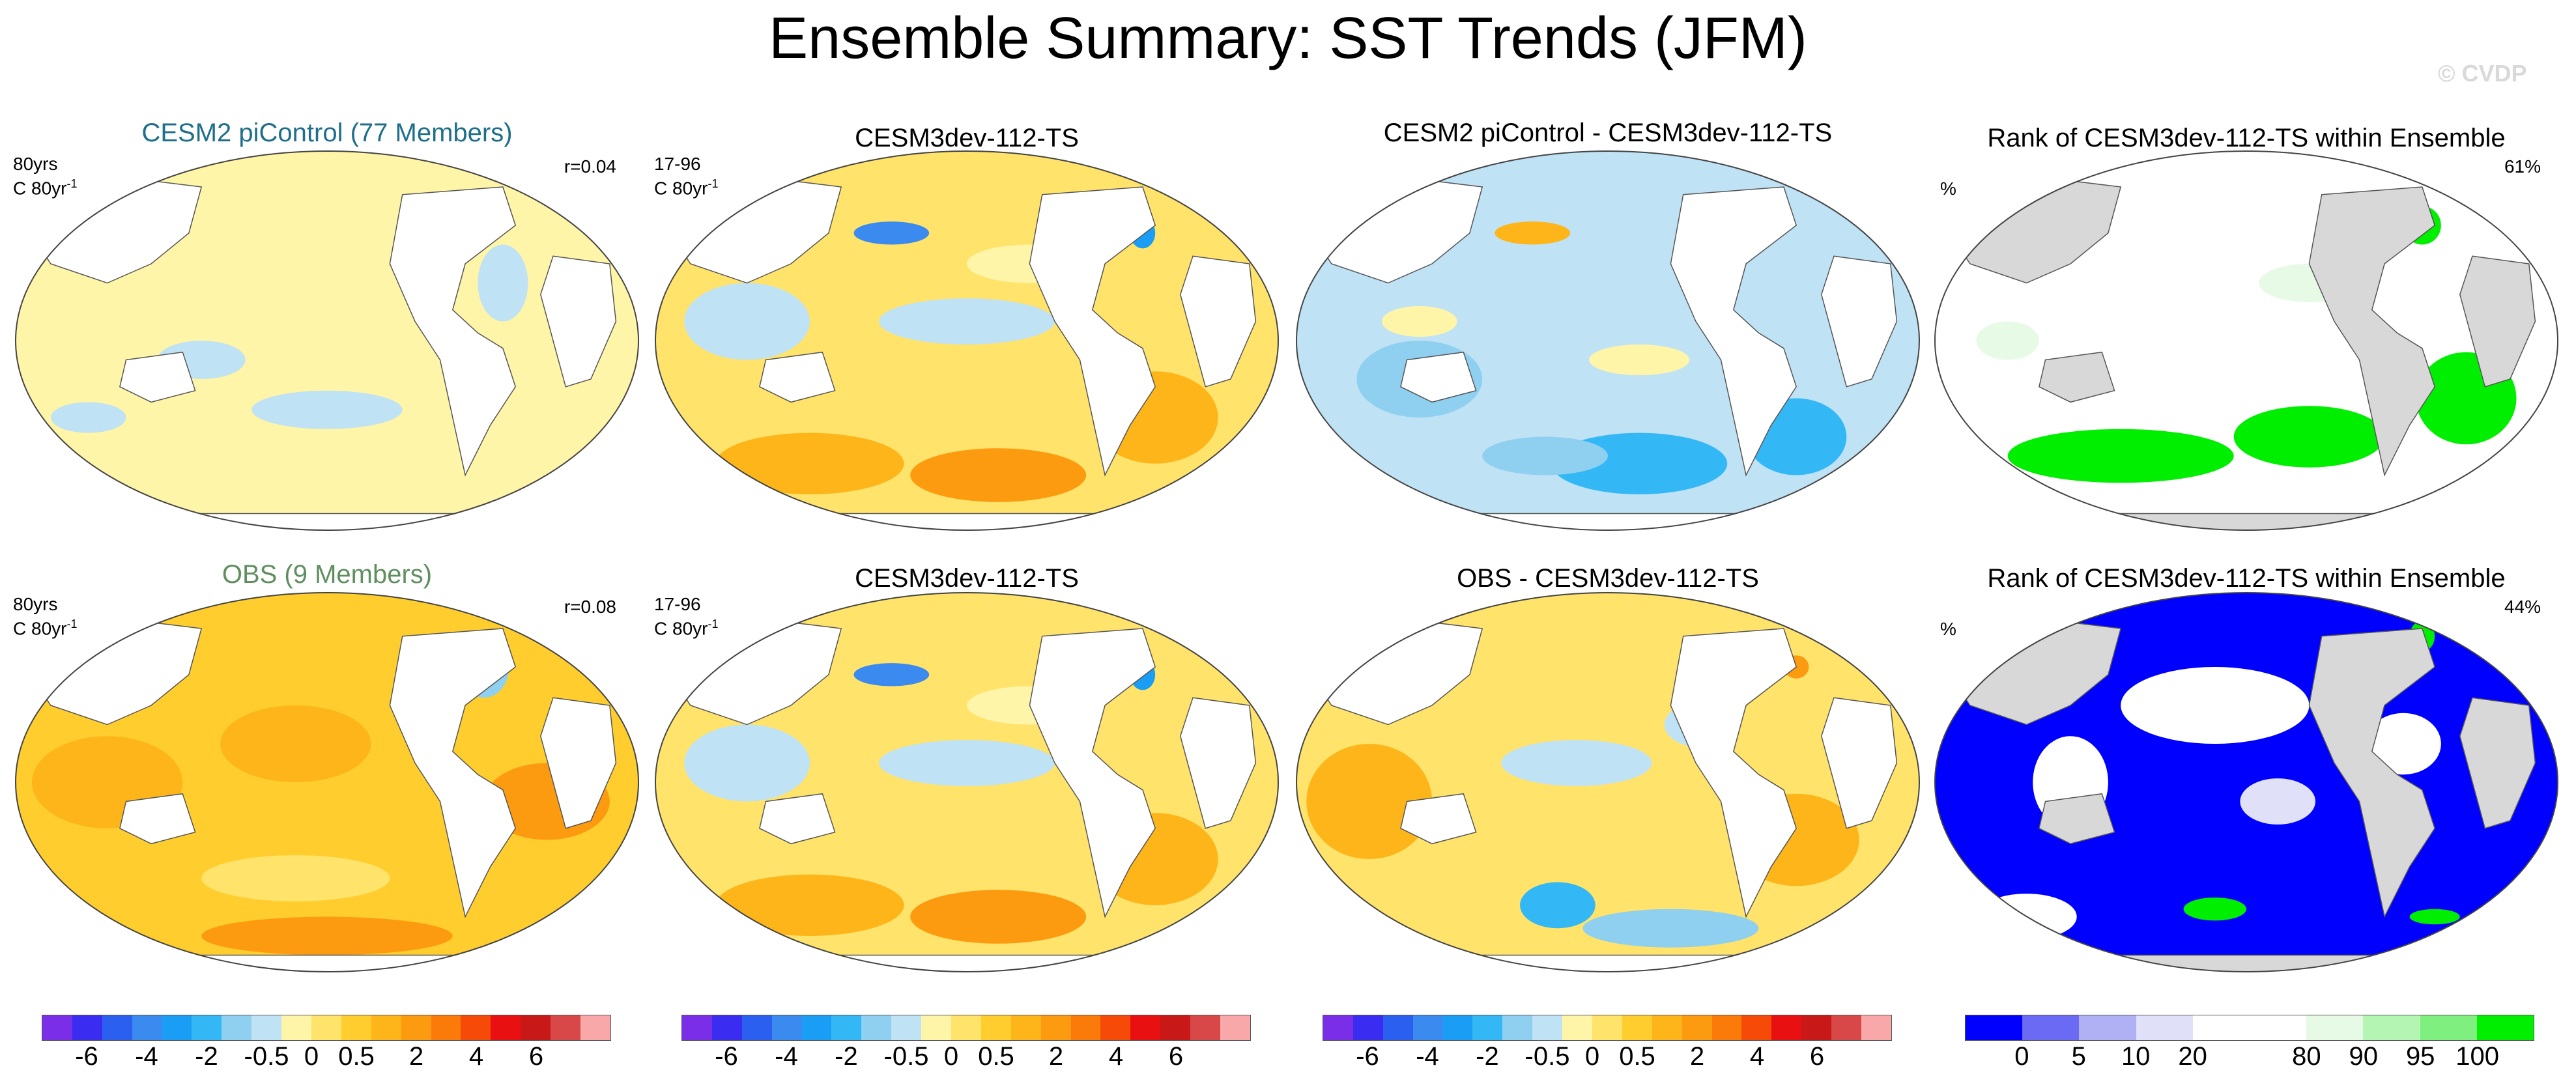 The height and width of the screenshot is (1089, 2576). Describe the element at coordinates (327, 574) in the screenshot. I see `panel-title: OBS (9 Members)` at that location.